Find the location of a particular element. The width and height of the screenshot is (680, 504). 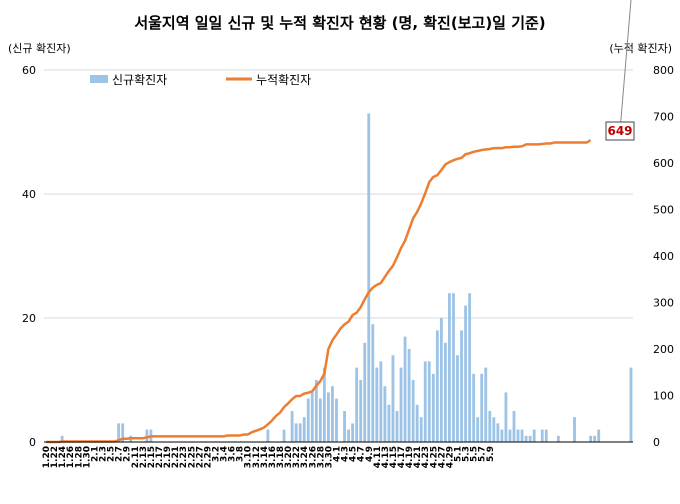

callout-box is located at coordinates (620, 131).